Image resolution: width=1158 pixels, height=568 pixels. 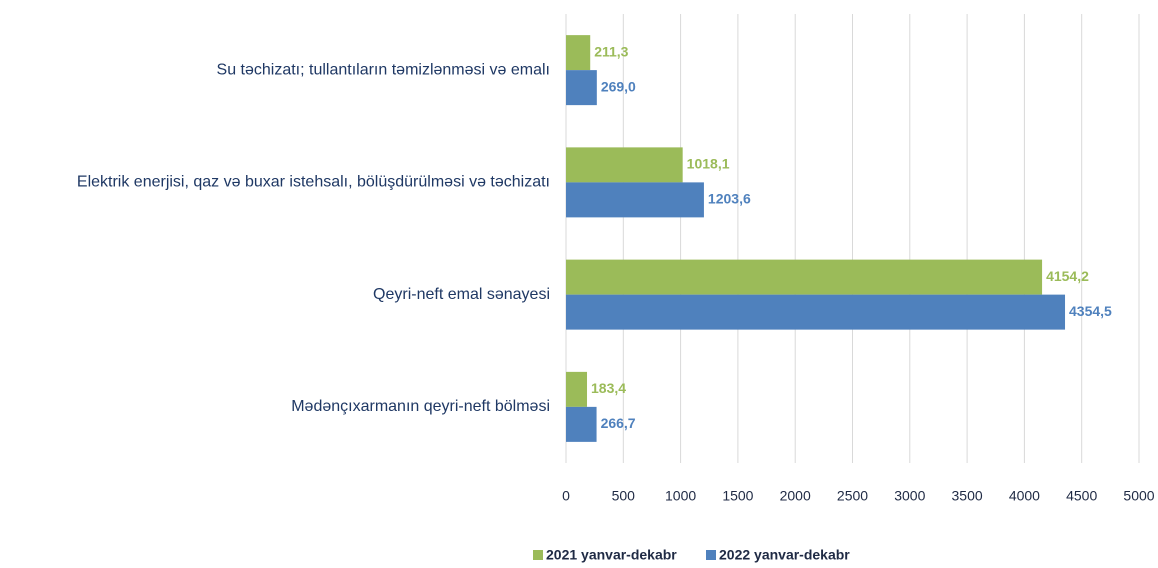 What do you see at coordinates (909, 496) in the screenshot?
I see `x-tick-label: 3000` at bounding box center [909, 496].